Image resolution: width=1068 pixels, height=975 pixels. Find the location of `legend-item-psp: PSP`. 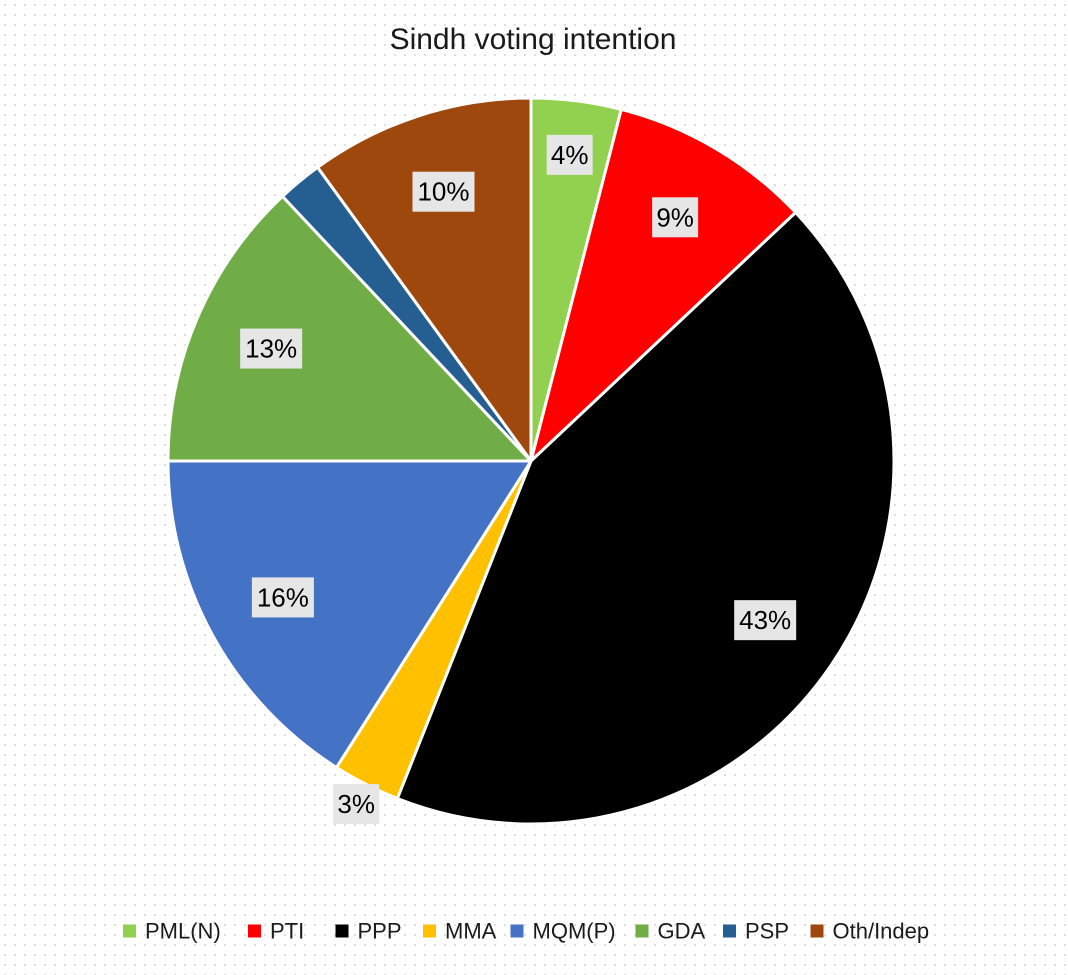

legend-item-psp: PSP is located at coordinates (756, 931).